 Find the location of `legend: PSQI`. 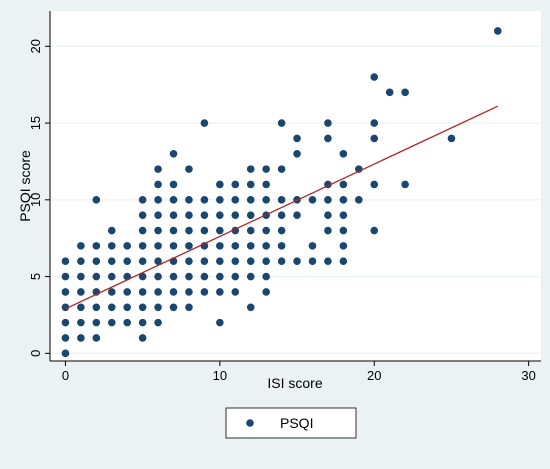

legend: PSQI is located at coordinates (291, 423).